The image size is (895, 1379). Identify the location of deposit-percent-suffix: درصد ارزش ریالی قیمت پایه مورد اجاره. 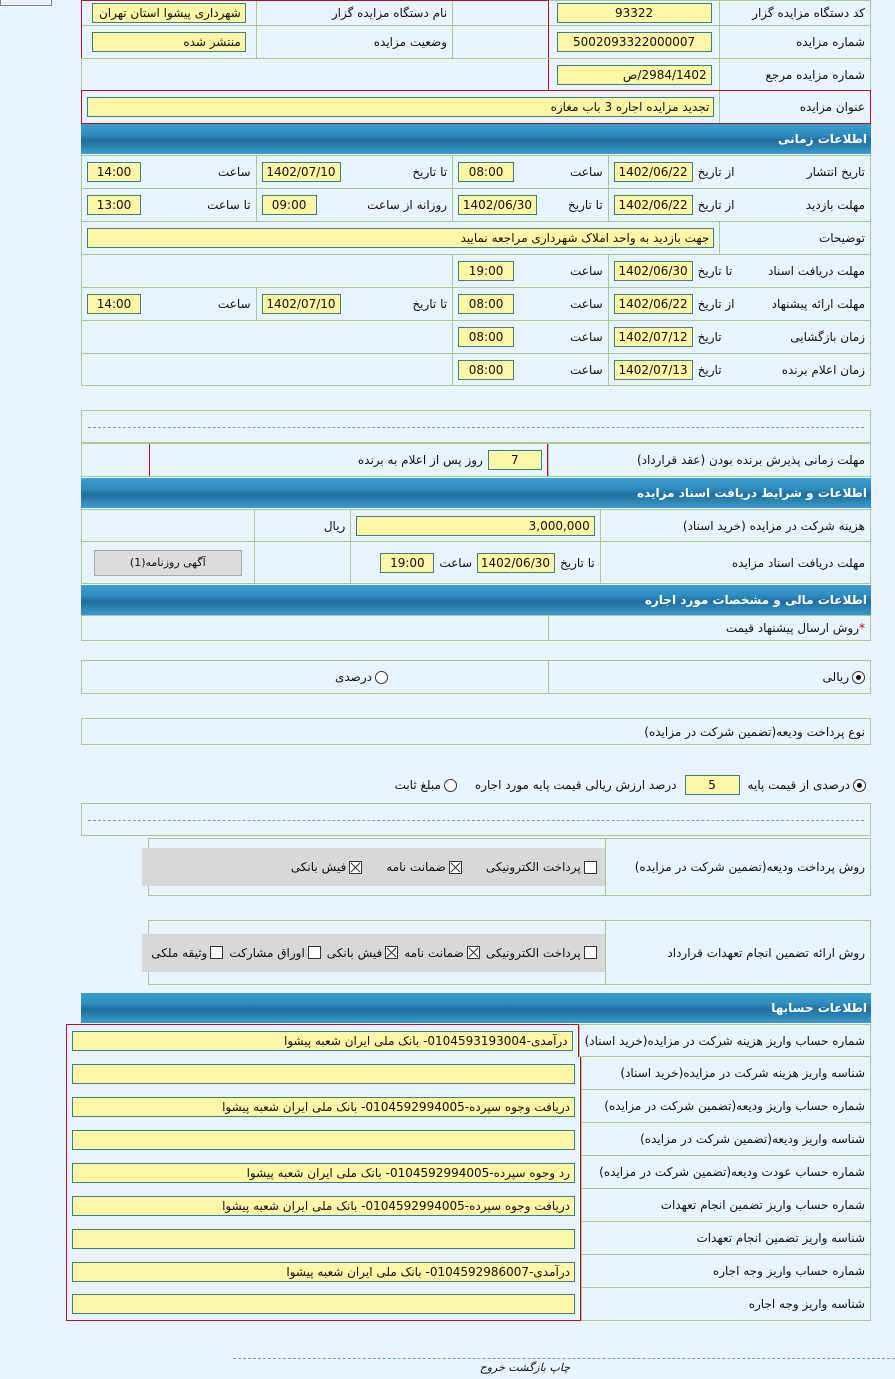
(575, 785).